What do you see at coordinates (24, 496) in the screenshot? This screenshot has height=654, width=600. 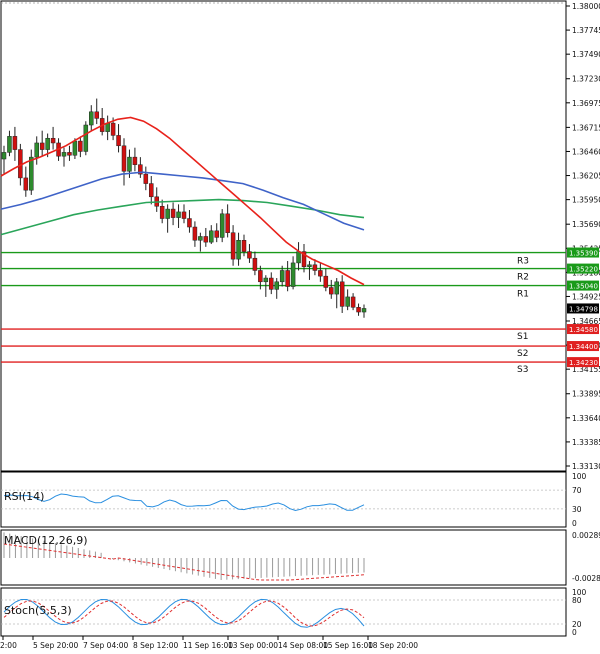 I see `rsi-label: RSI(14)` at bounding box center [24, 496].